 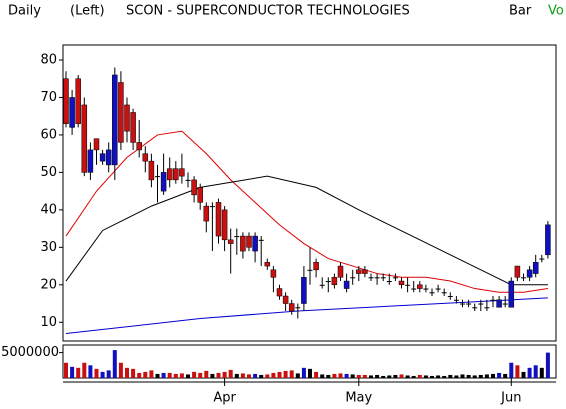 I want to click on y-tick-label: 5000000, so click(x=30, y=352).